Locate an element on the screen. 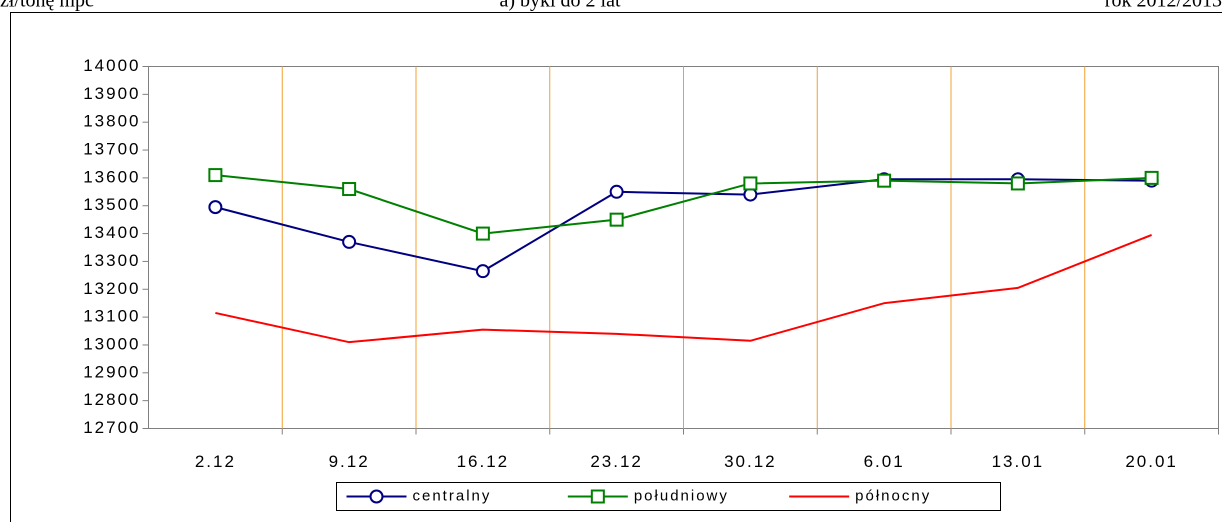  y-tick-label: 12900 is located at coordinates (111, 371).